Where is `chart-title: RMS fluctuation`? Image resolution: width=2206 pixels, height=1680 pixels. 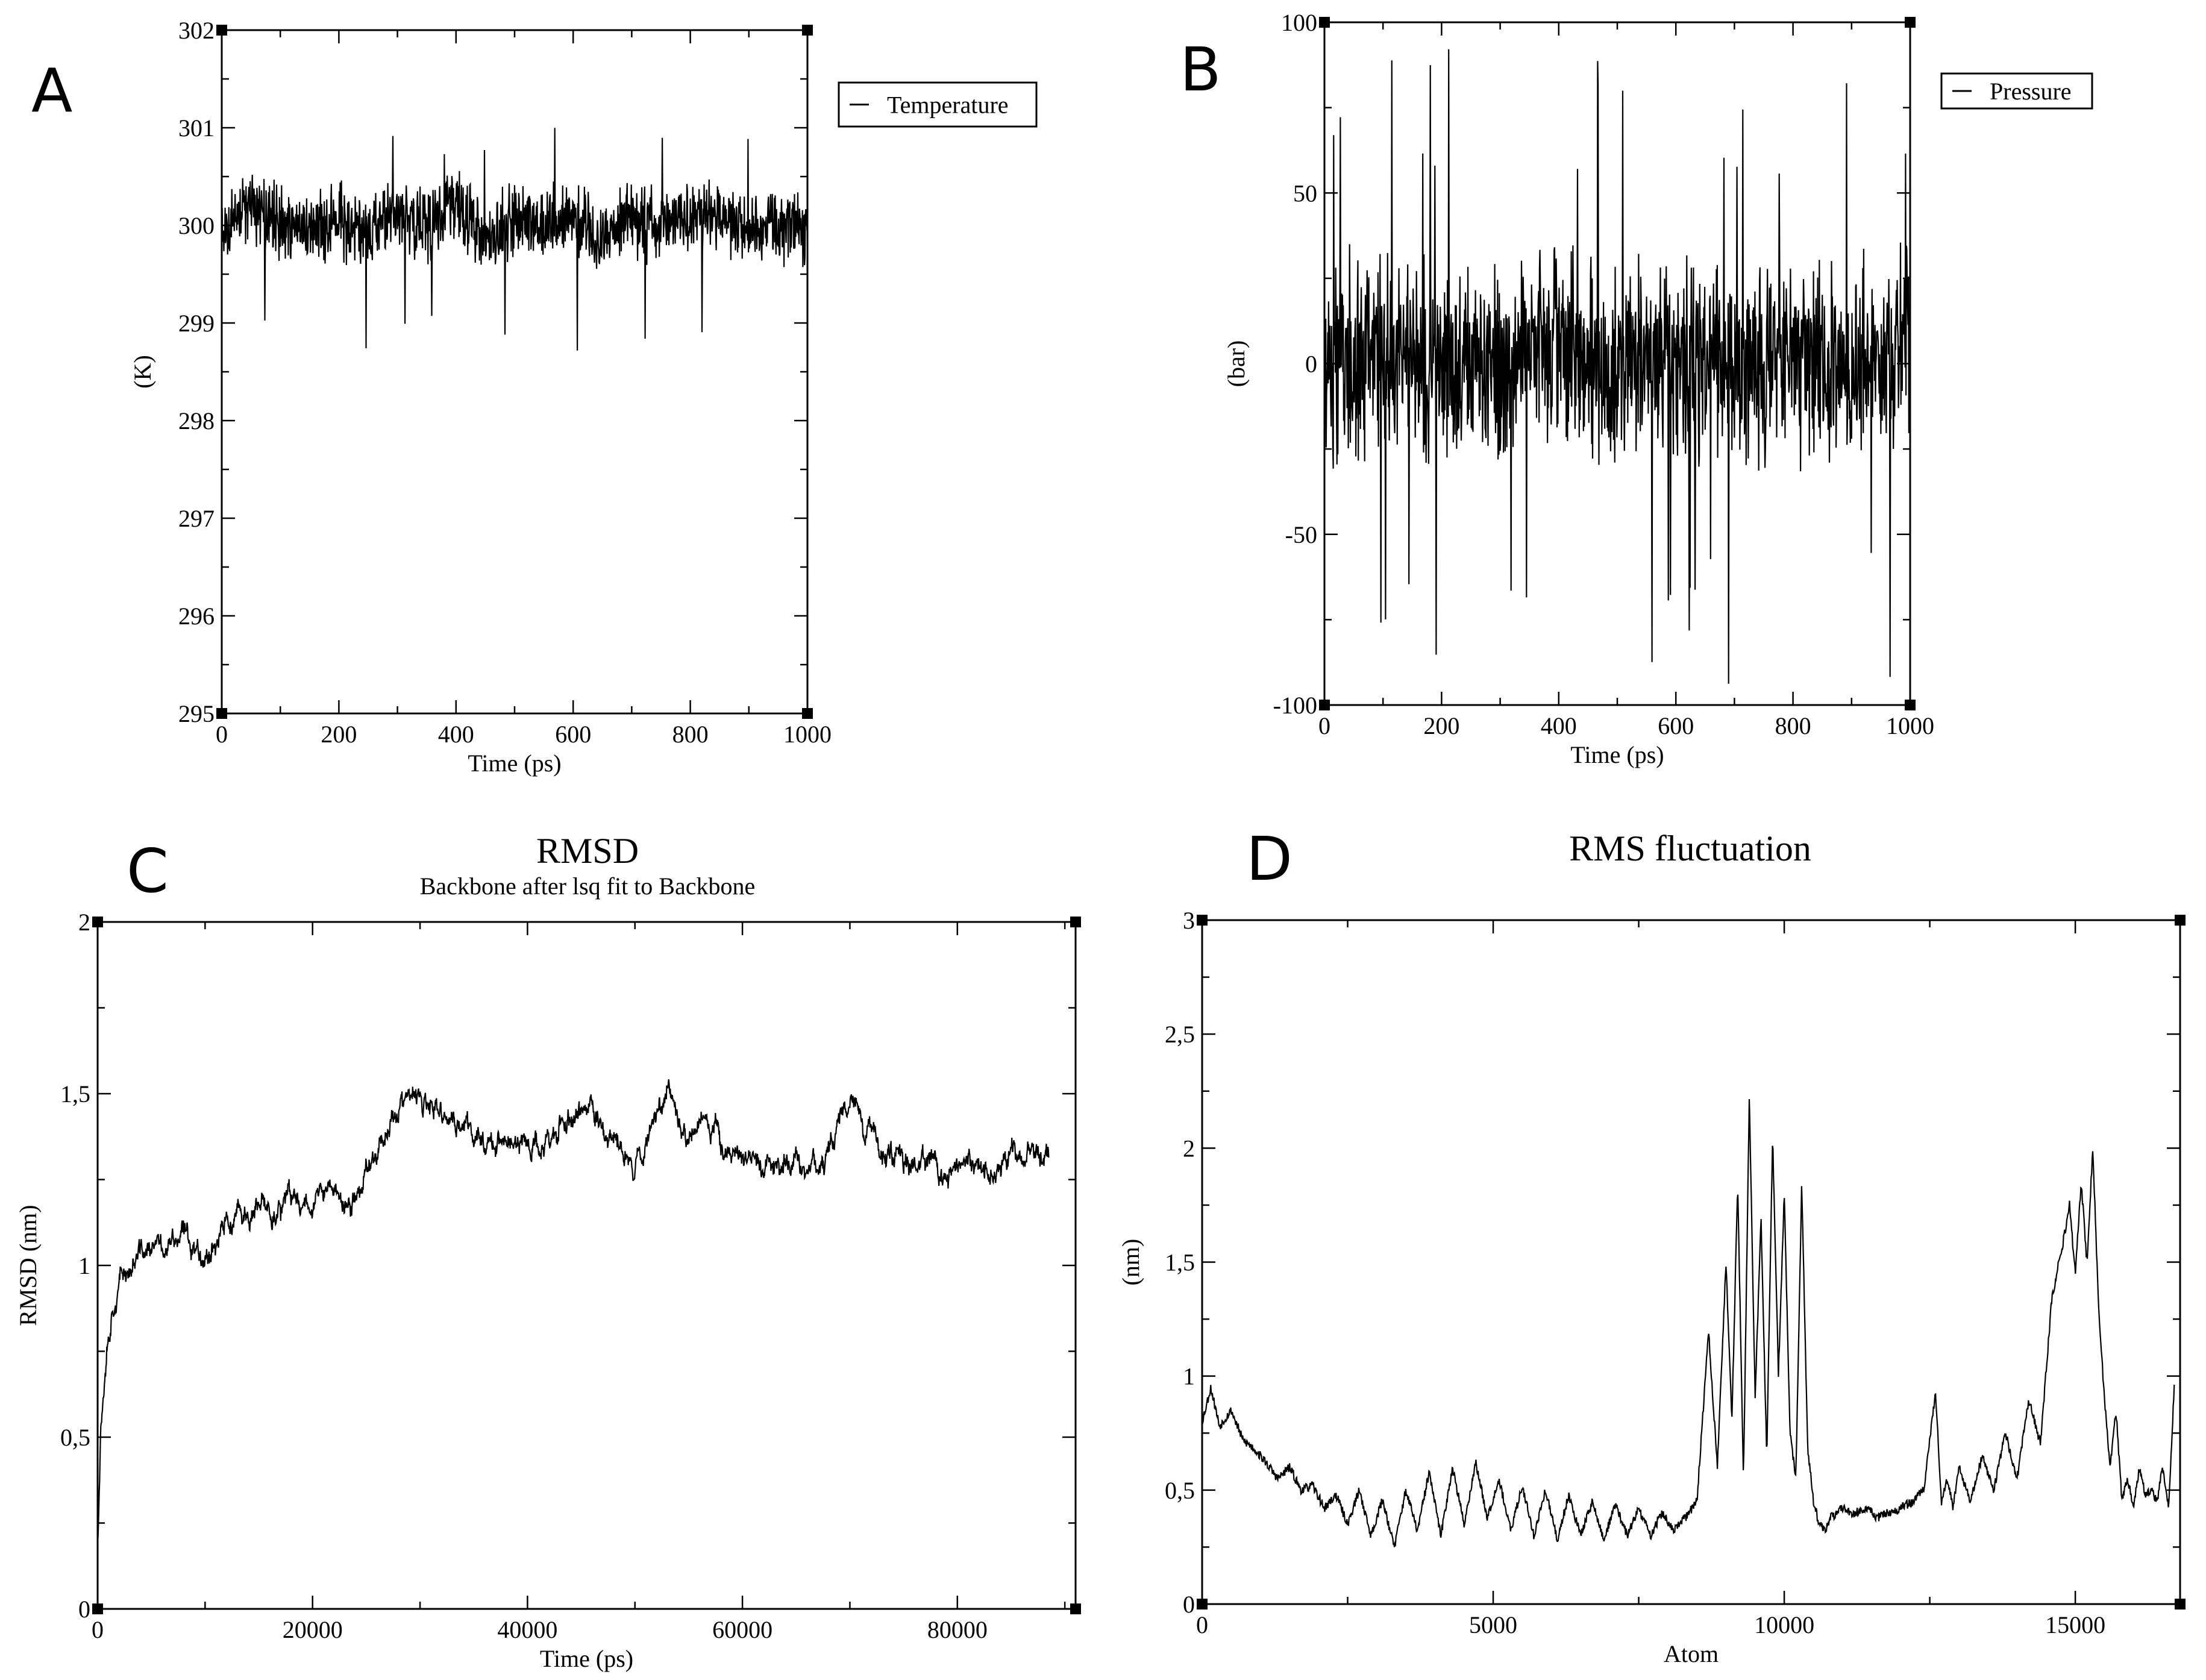 chart-title: RMS fluctuation is located at coordinates (1690, 848).